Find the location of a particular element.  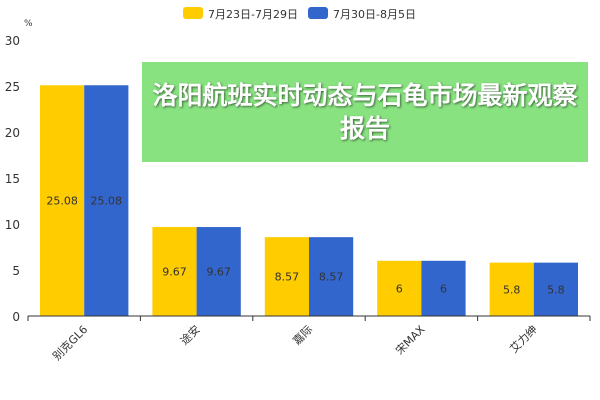

y-tick-label: 25 is located at coordinates (12, 87).